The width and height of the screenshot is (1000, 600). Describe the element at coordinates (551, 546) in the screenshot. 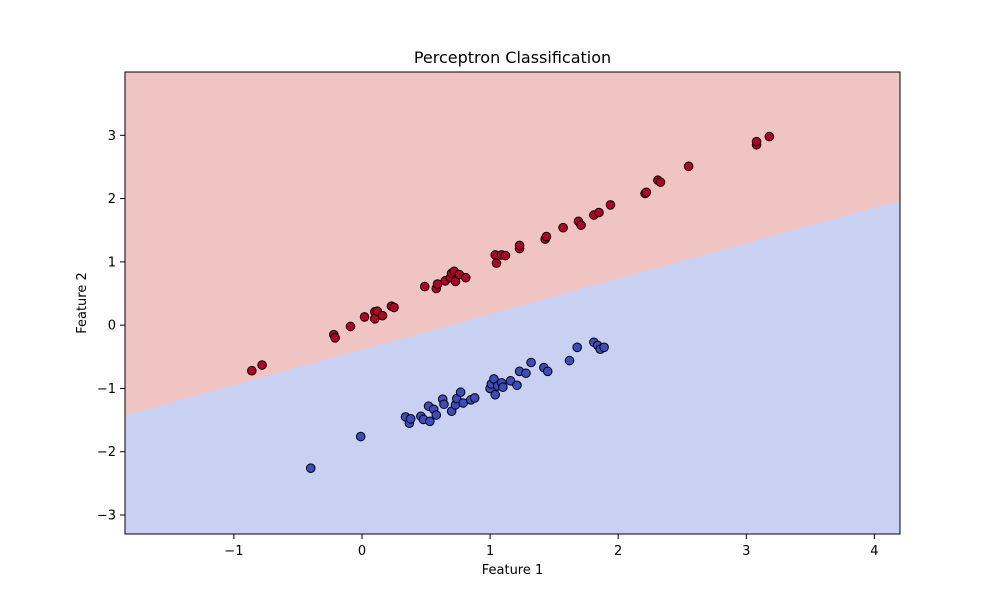

I see `x-axis-ticks: −1 0 1 2 3 4` at that location.